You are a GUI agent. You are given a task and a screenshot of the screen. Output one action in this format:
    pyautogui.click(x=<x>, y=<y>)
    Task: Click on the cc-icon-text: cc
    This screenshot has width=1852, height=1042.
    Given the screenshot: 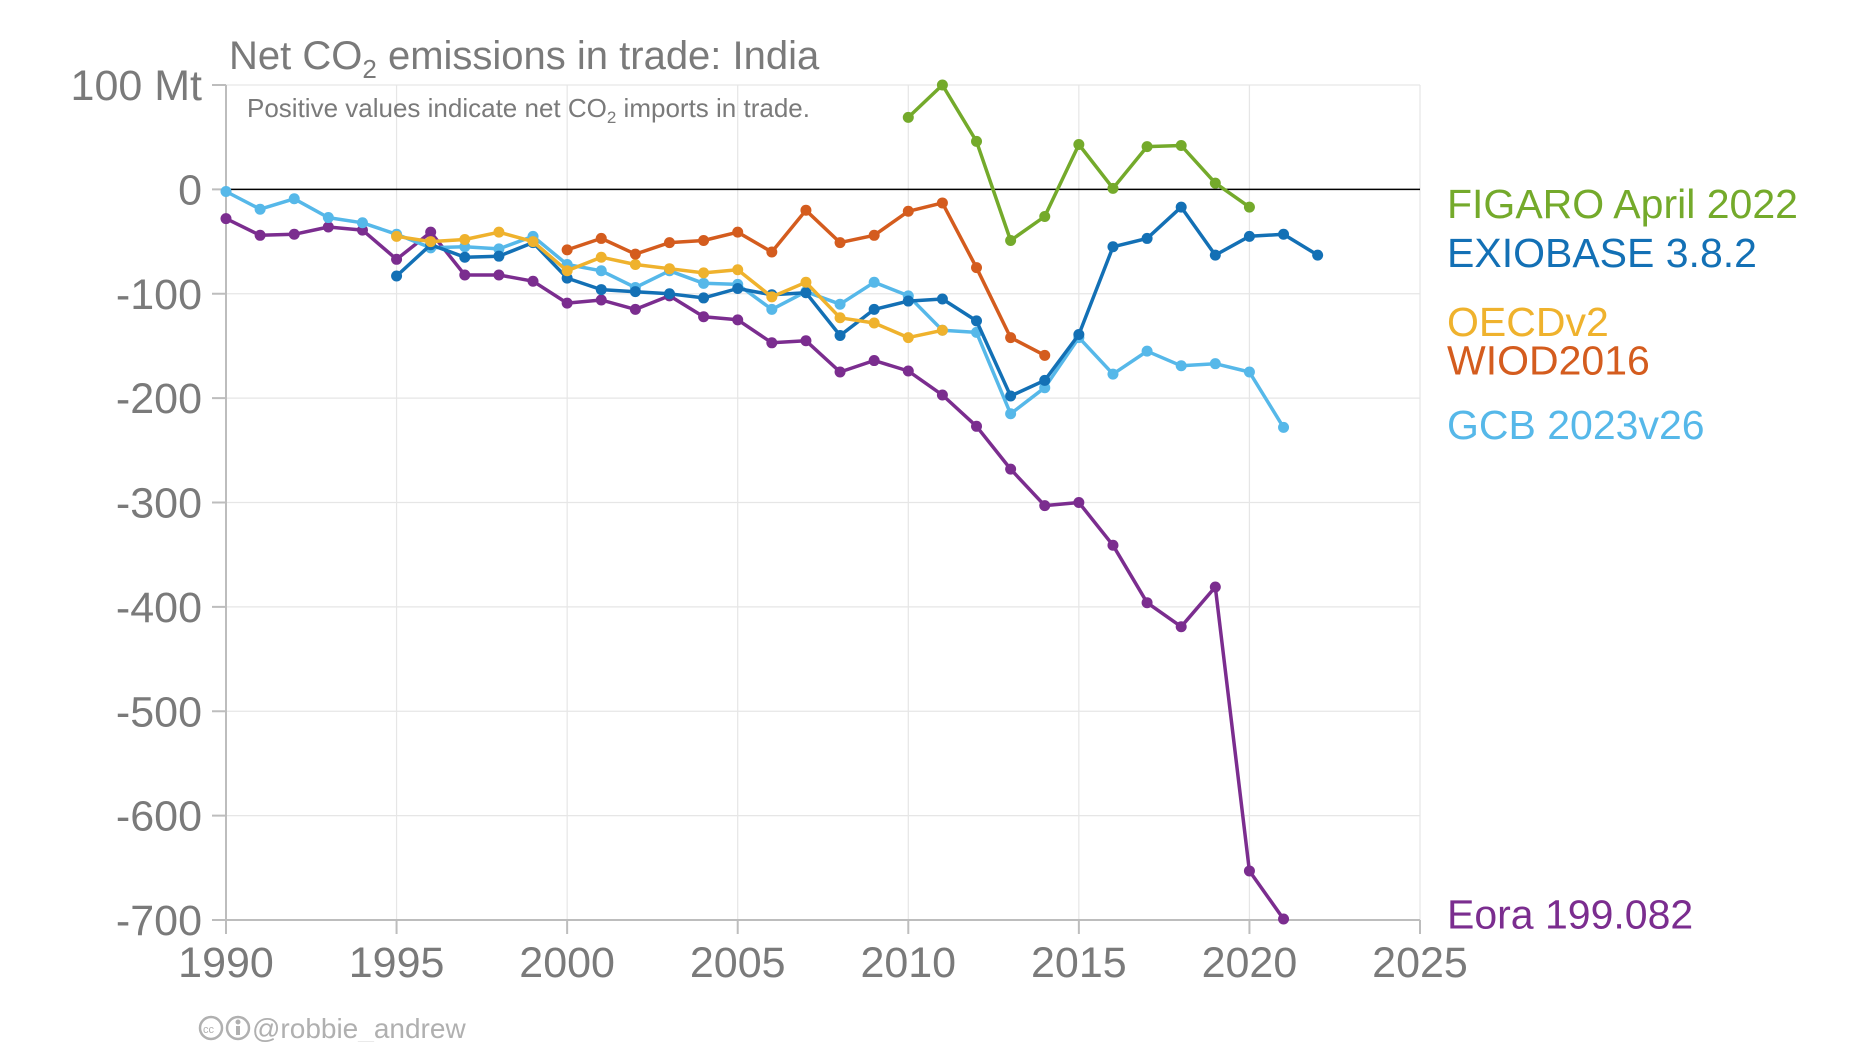 What is the action you would take?
    pyautogui.click(x=209, y=1030)
    